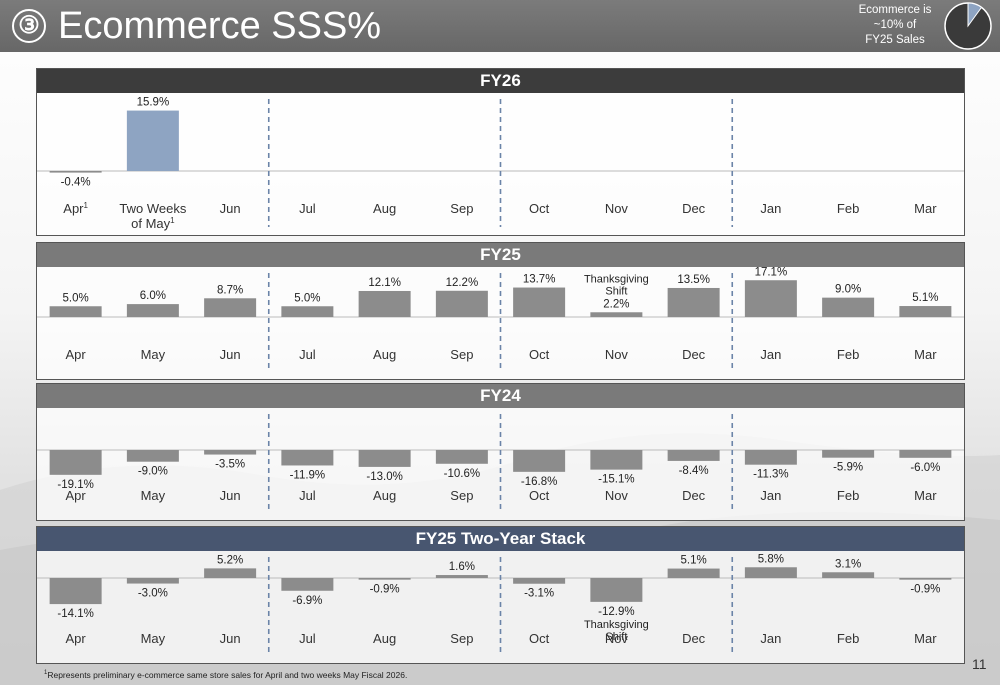 This screenshot has width=1000, height=685. Describe the element at coordinates (384, 477) in the screenshot. I see `data-label: -13.0%` at that location.